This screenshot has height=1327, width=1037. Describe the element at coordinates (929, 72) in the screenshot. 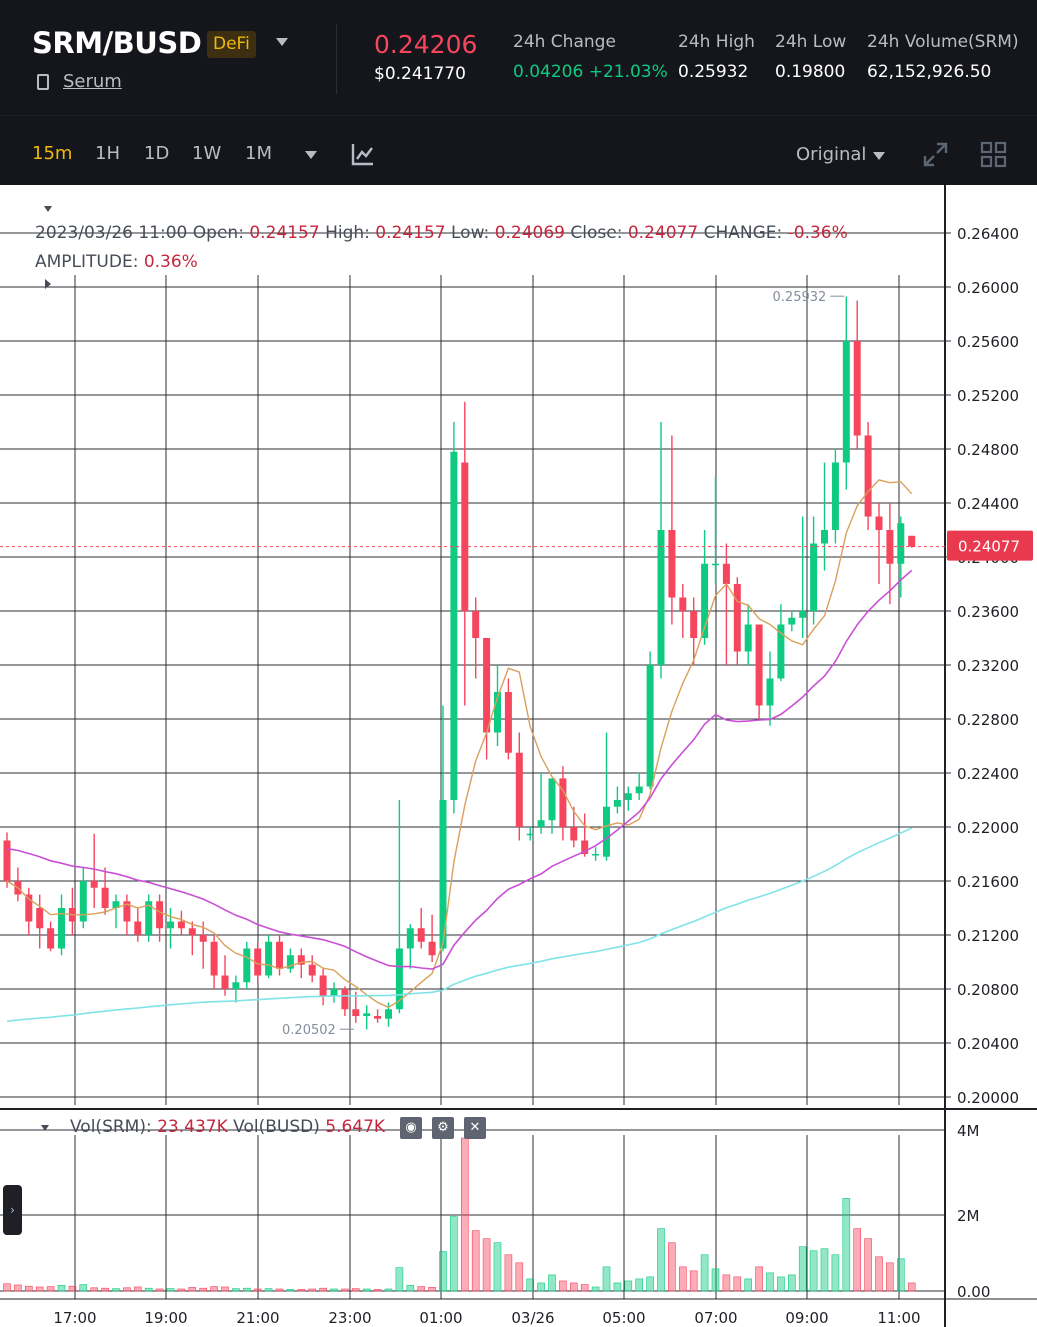

I see `stat-value-volume: 62,152,926.50` at that location.